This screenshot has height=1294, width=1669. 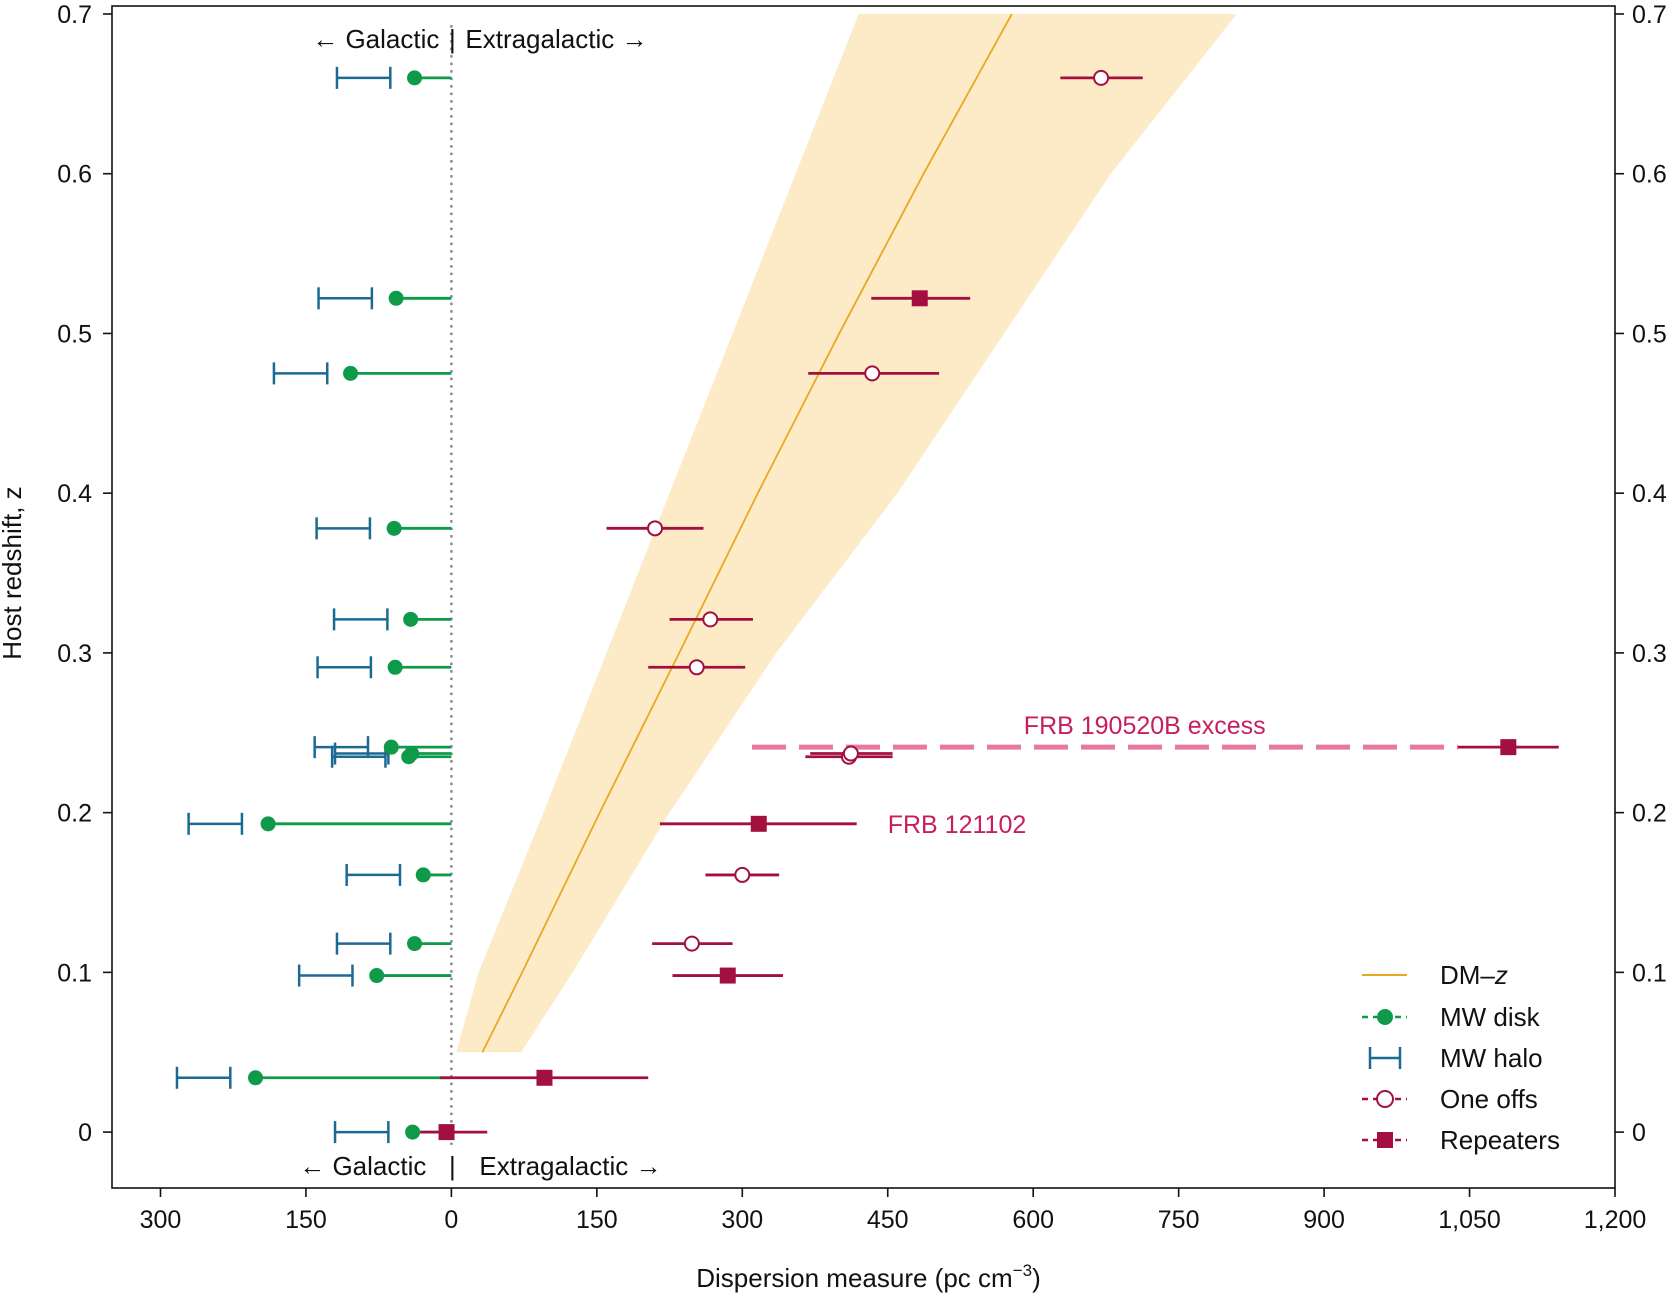 What do you see at coordinates (1385, 1099) in the screenshot?
I see `legend-open-circle-icon` at bounding box center [1385, 1099].